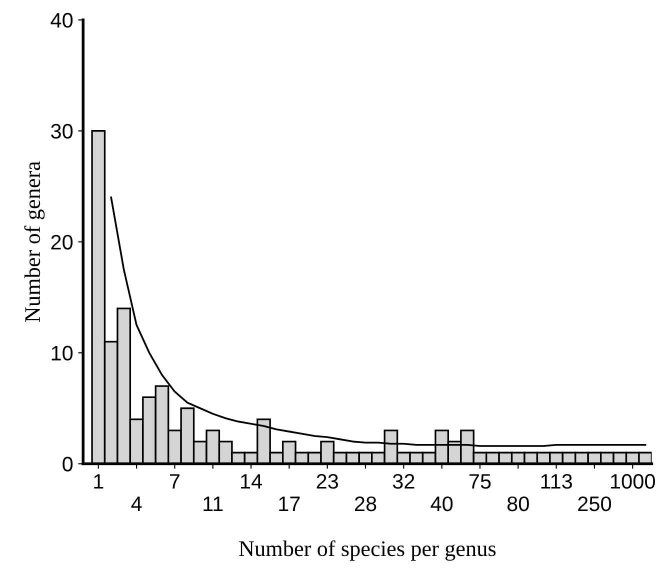 The width and height of the screenshot is (665, 569). What do you see at coordinates (633, 481) in the screenshot?
I see `x-tick-label: 1000` at bounding box center [633, 481].